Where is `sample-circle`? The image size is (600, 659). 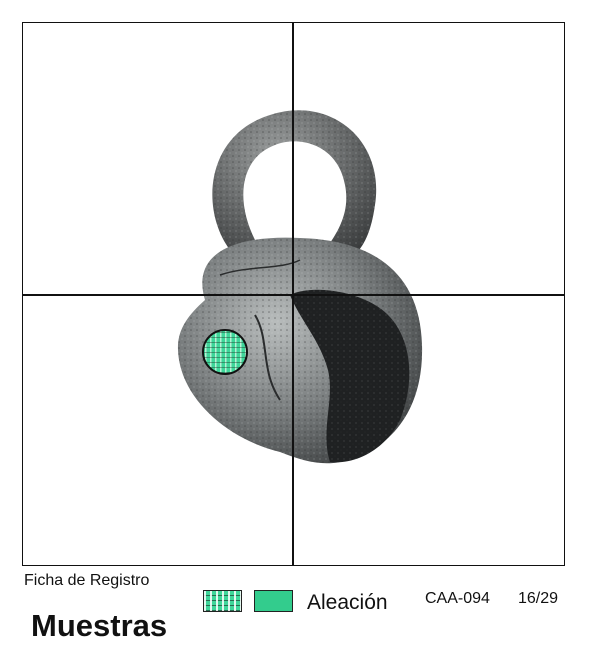
sample-circle is located at coordinates (225, 352).